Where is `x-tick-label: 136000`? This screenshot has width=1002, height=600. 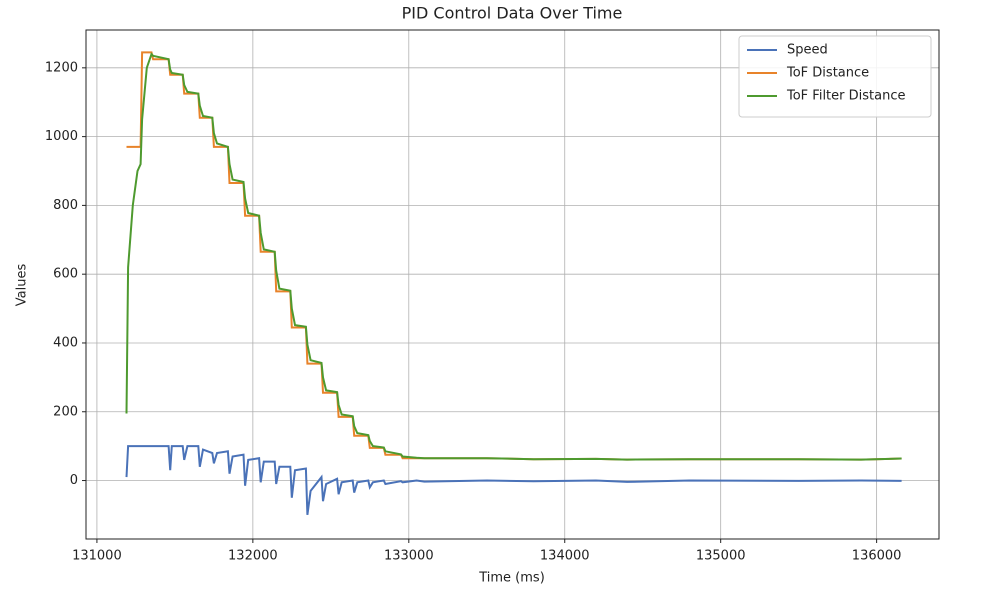
x-tick-label: 136000 is located at coordinates (877, 556).